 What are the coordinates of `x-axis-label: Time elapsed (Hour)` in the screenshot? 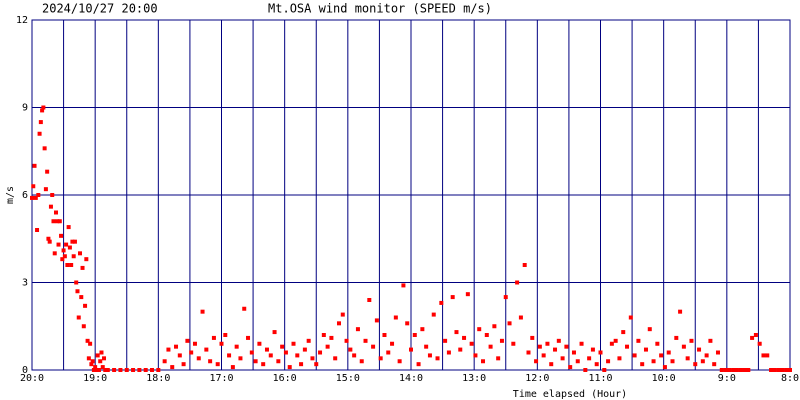 It's located at (570, 394).